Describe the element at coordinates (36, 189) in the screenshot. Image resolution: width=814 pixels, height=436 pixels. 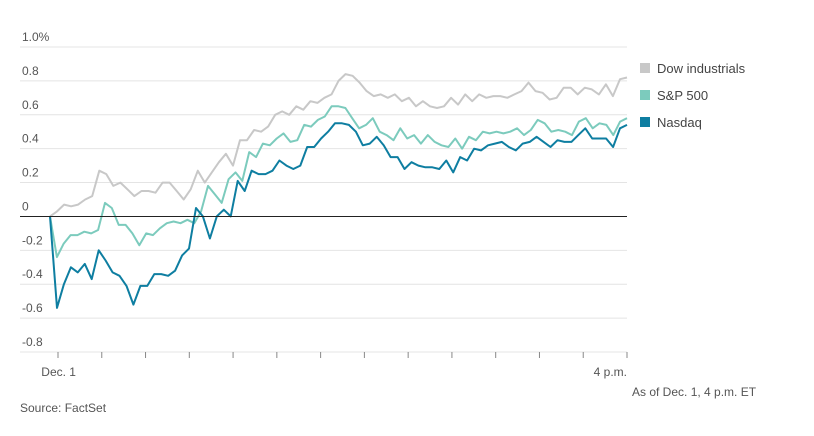
I see `y-axis: -0.8 -0.6 -0.4 -0.2 0 0.2 0.4 0.6 0.8 1.0%` at that location.